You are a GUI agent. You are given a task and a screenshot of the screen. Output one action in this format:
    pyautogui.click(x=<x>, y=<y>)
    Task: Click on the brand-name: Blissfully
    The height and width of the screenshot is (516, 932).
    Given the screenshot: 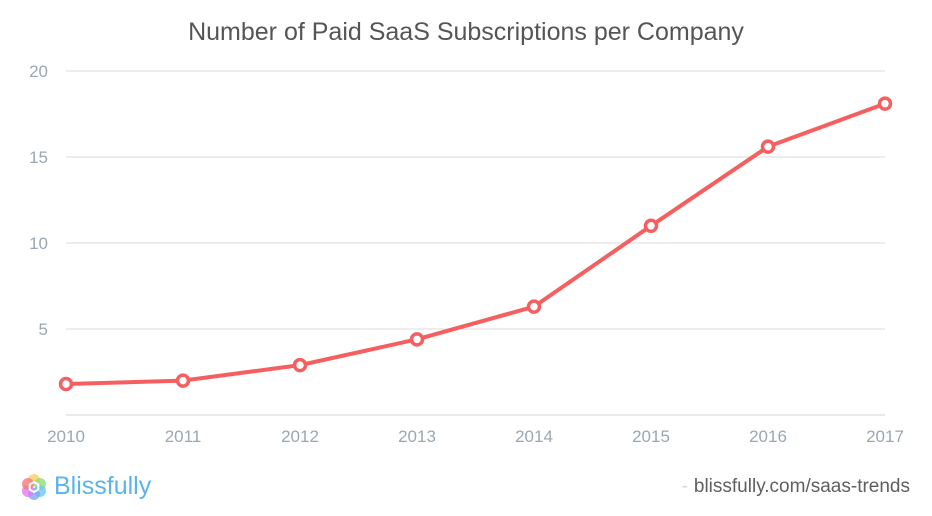 What is the action you would take?
    pyautogui.click(x=103, y=486)
    